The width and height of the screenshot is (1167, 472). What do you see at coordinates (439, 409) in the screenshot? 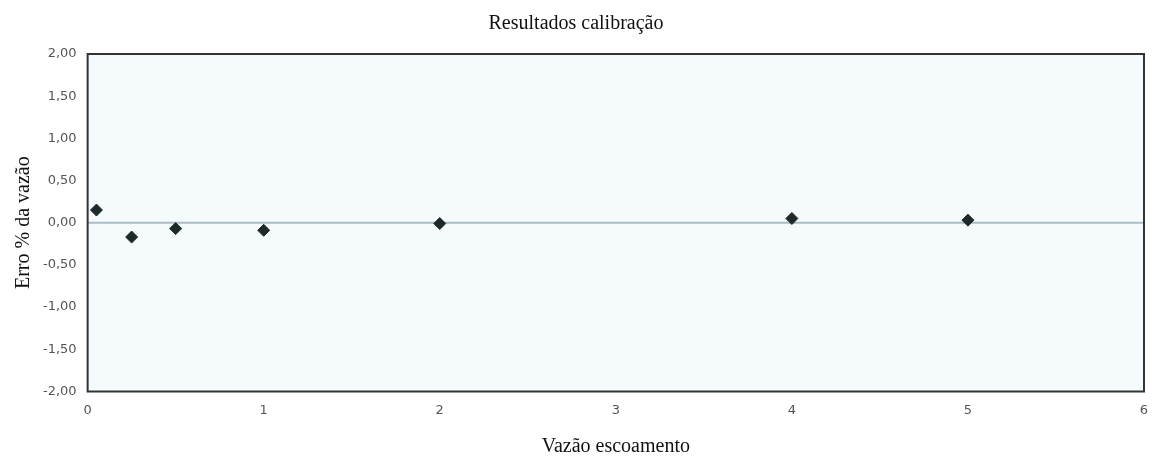
I see `x-tick-label: 2` at bounding box center [439, 409].